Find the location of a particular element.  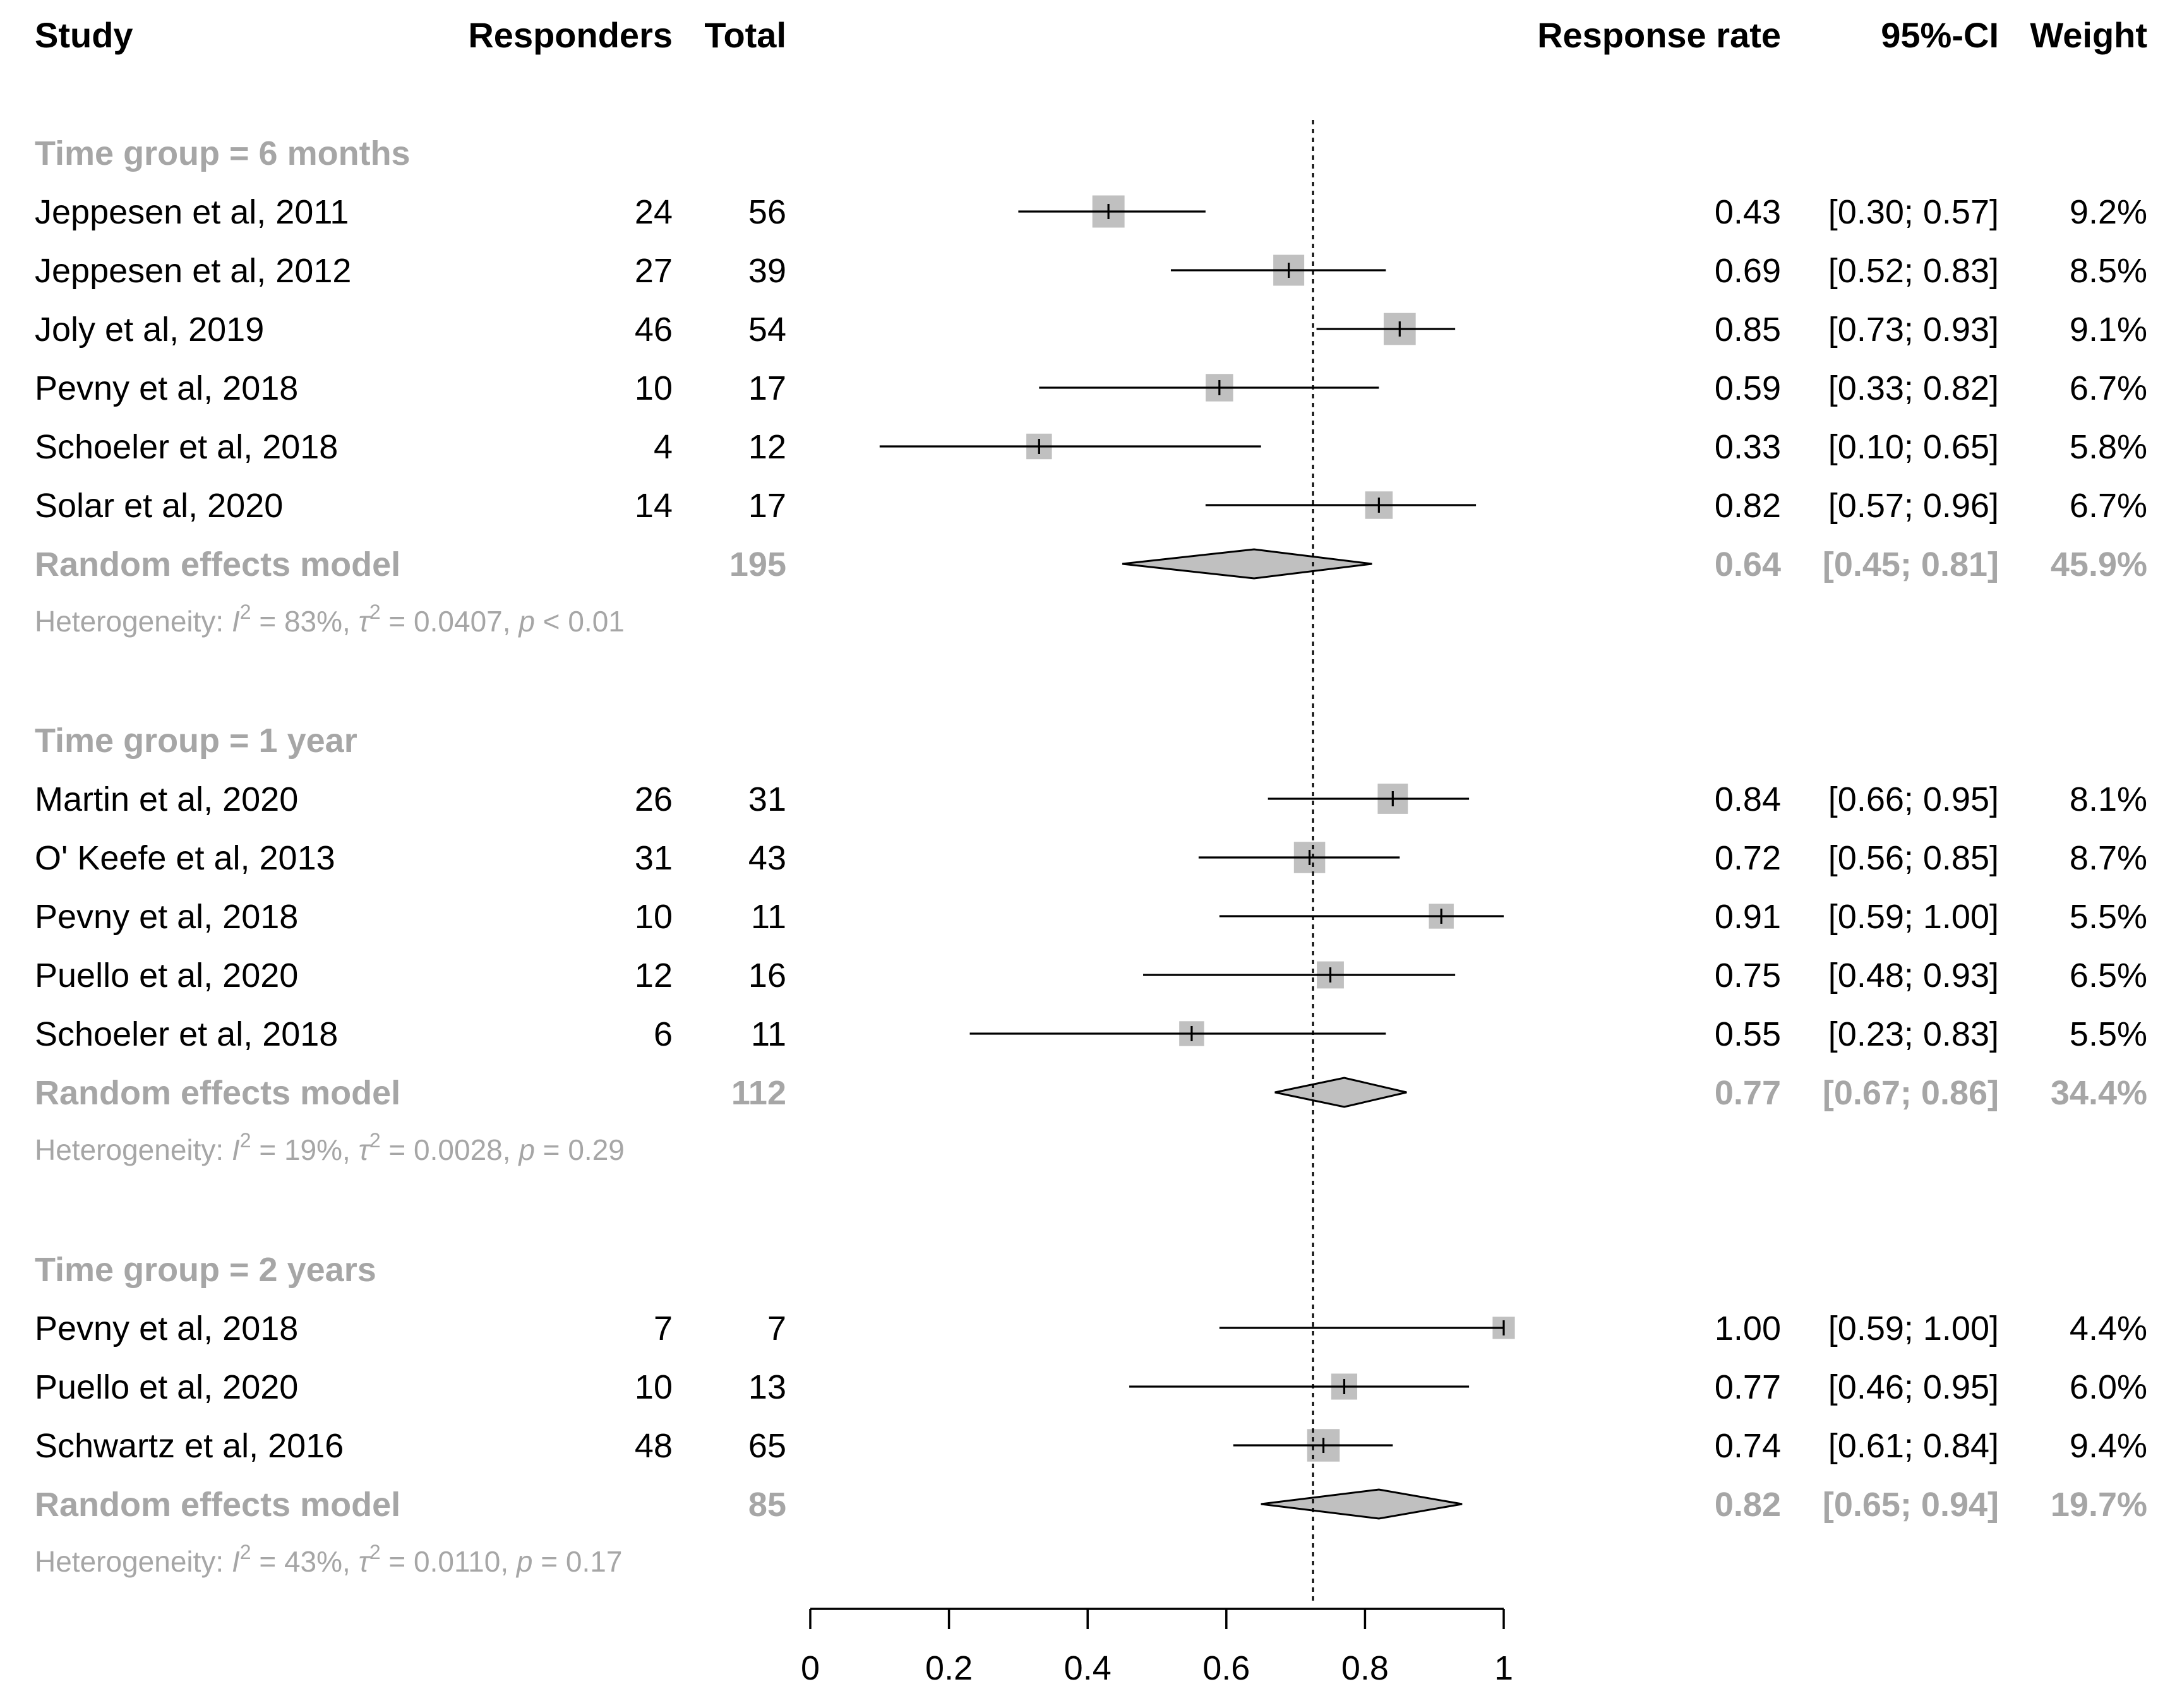

study-name: O' Keefe et al, 2013 is located at coordinates (185, 858).